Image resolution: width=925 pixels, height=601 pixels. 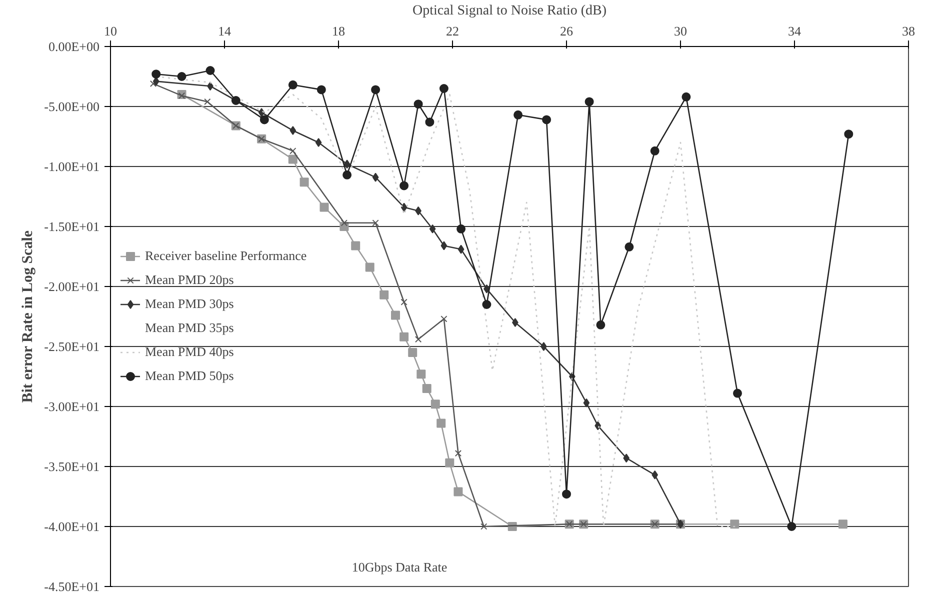 I want to click on y-tick-label: -2.00E+01, so click(x=72, y=286).